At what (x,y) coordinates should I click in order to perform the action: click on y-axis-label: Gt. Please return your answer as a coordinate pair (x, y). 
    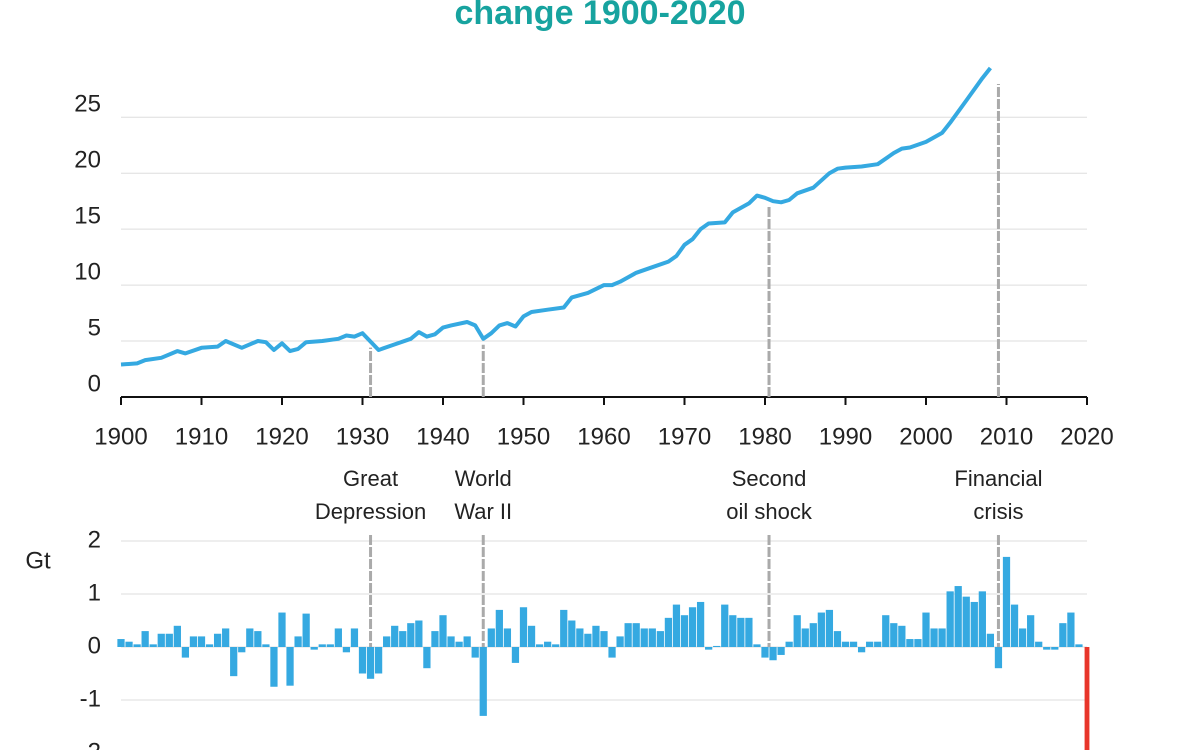
    Looking at the image, I should click on (38, 560).